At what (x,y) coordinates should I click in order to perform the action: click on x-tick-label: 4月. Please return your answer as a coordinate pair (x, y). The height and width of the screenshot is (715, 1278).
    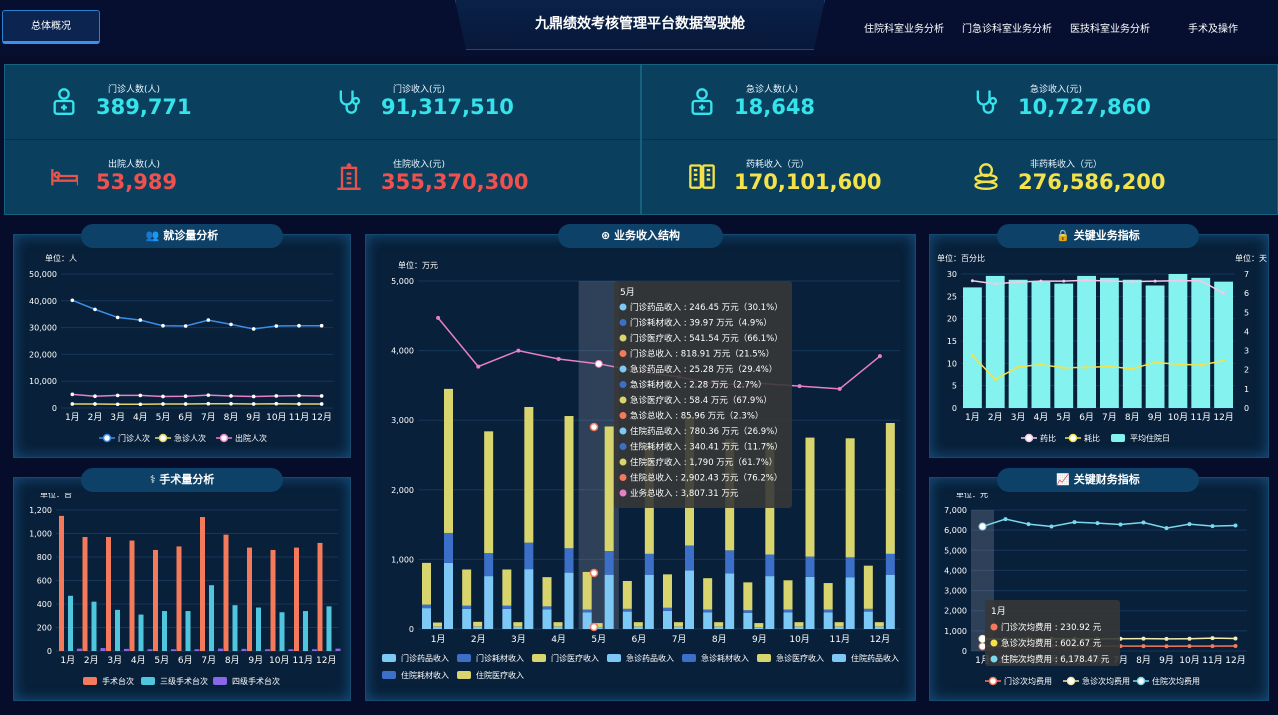
    Looking at the image, I should click on (558, 639).